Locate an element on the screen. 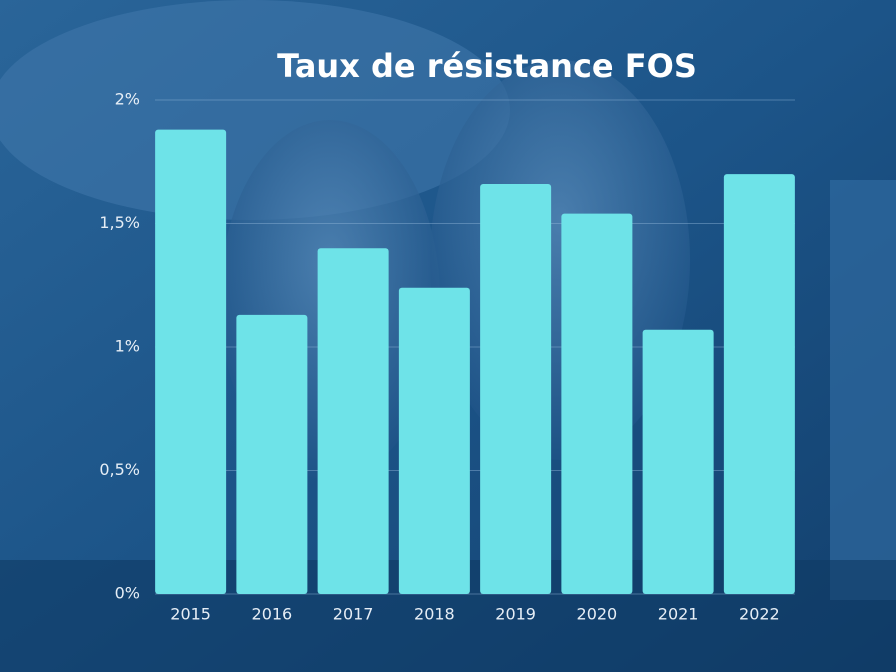 This screenshot has width=896, height=672. x-tick-label: 2019 is located at coordinates (515, 614).